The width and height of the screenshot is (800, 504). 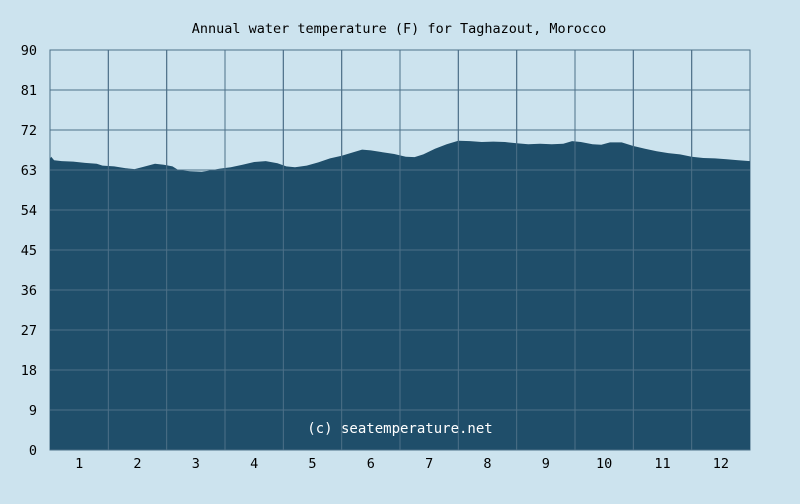 I want to click on x-tick-label: 8, so click(x=487, y=464).